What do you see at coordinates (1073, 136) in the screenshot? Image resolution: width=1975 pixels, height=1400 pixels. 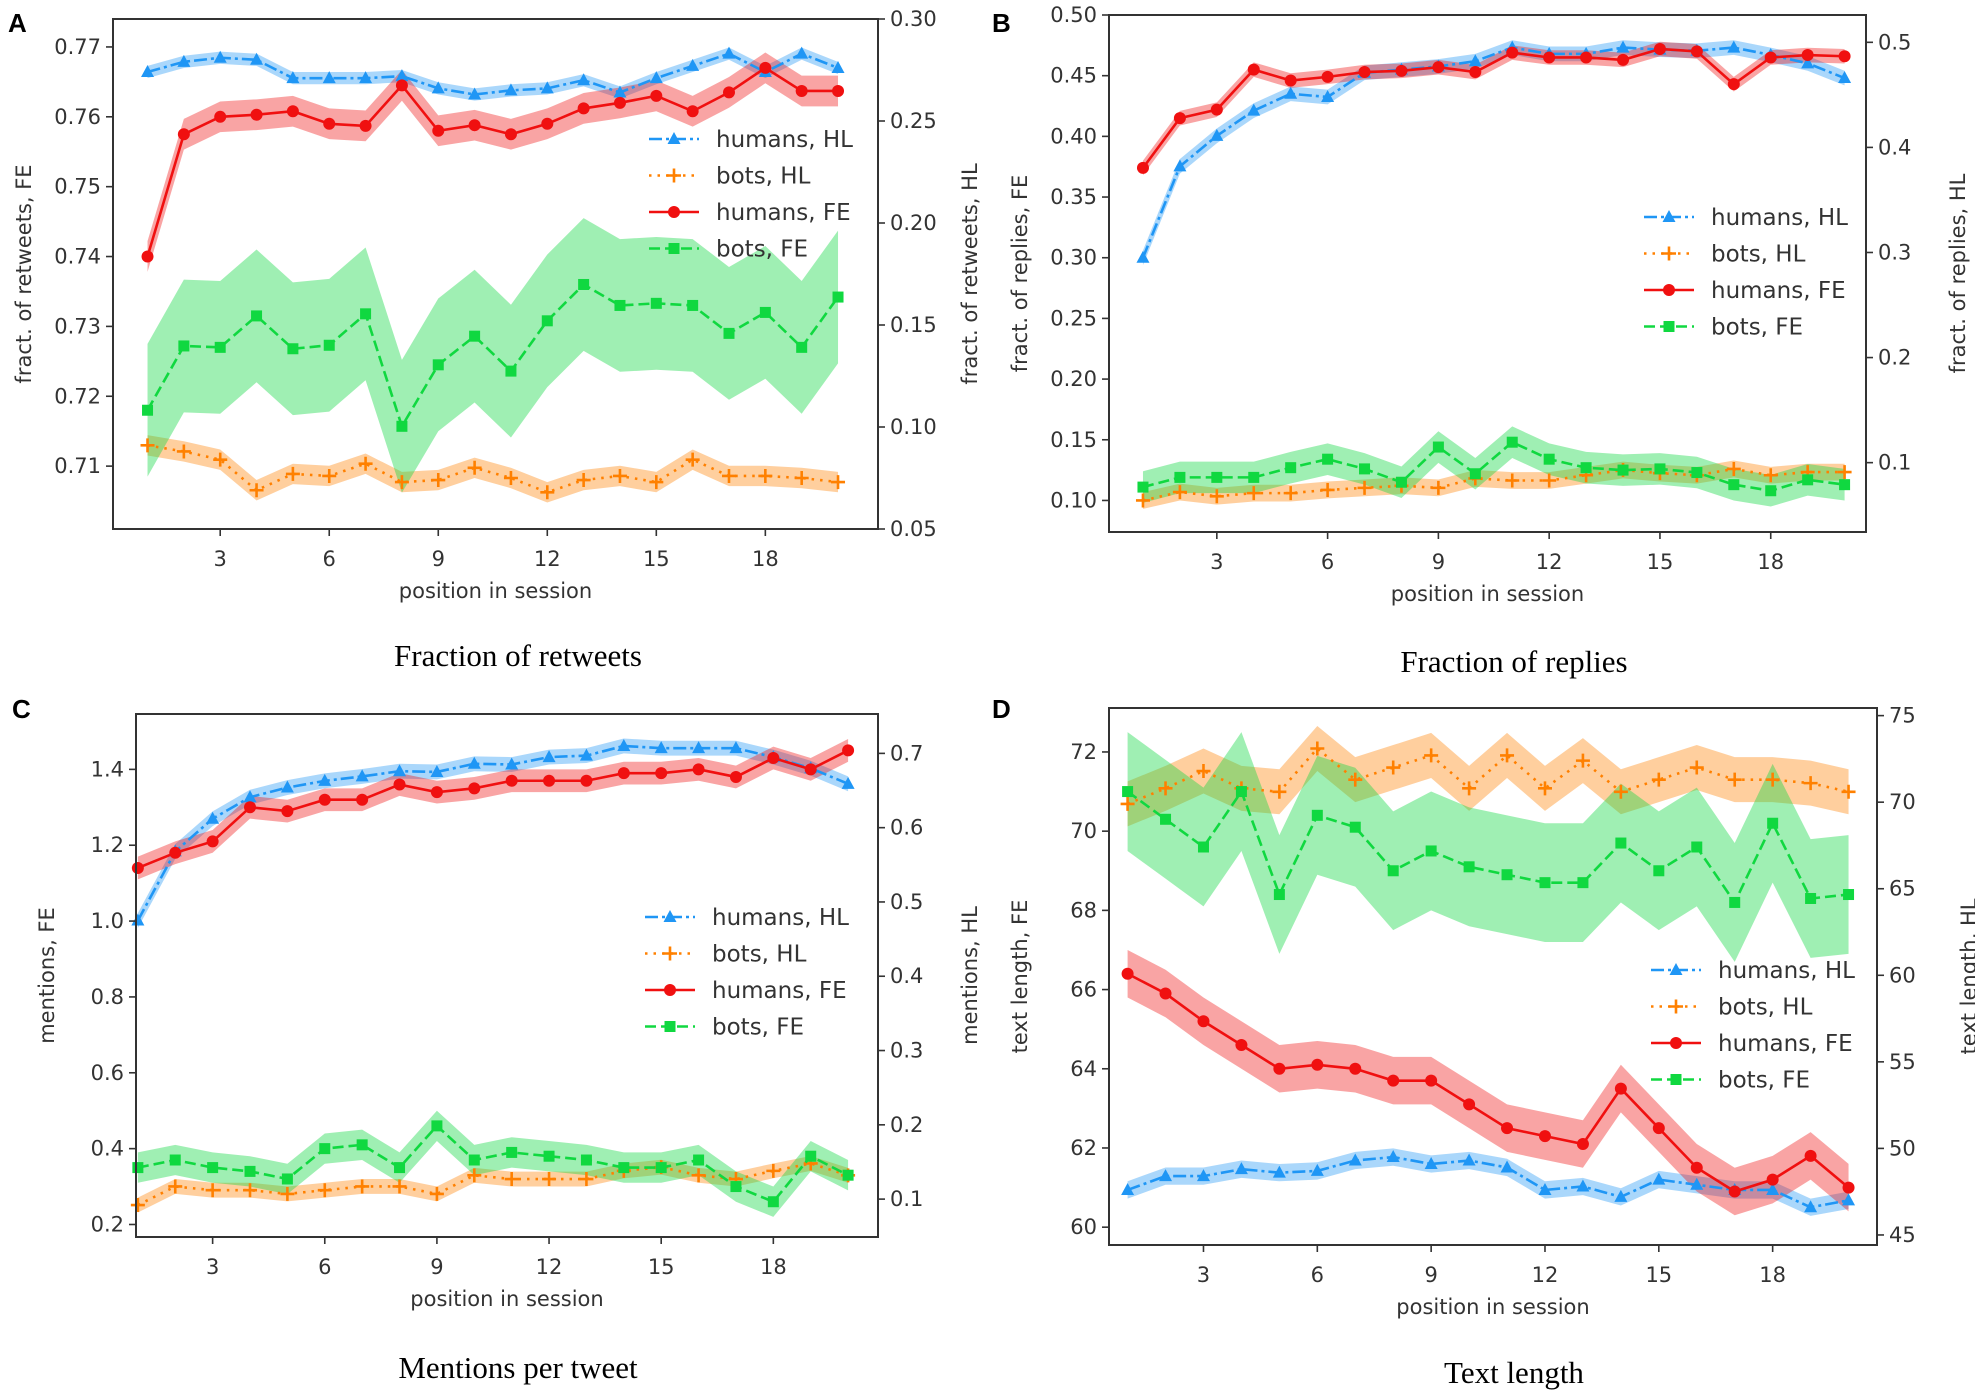 I see `y-left-tick-label: 0.40` at bounding box center [1073, 136].